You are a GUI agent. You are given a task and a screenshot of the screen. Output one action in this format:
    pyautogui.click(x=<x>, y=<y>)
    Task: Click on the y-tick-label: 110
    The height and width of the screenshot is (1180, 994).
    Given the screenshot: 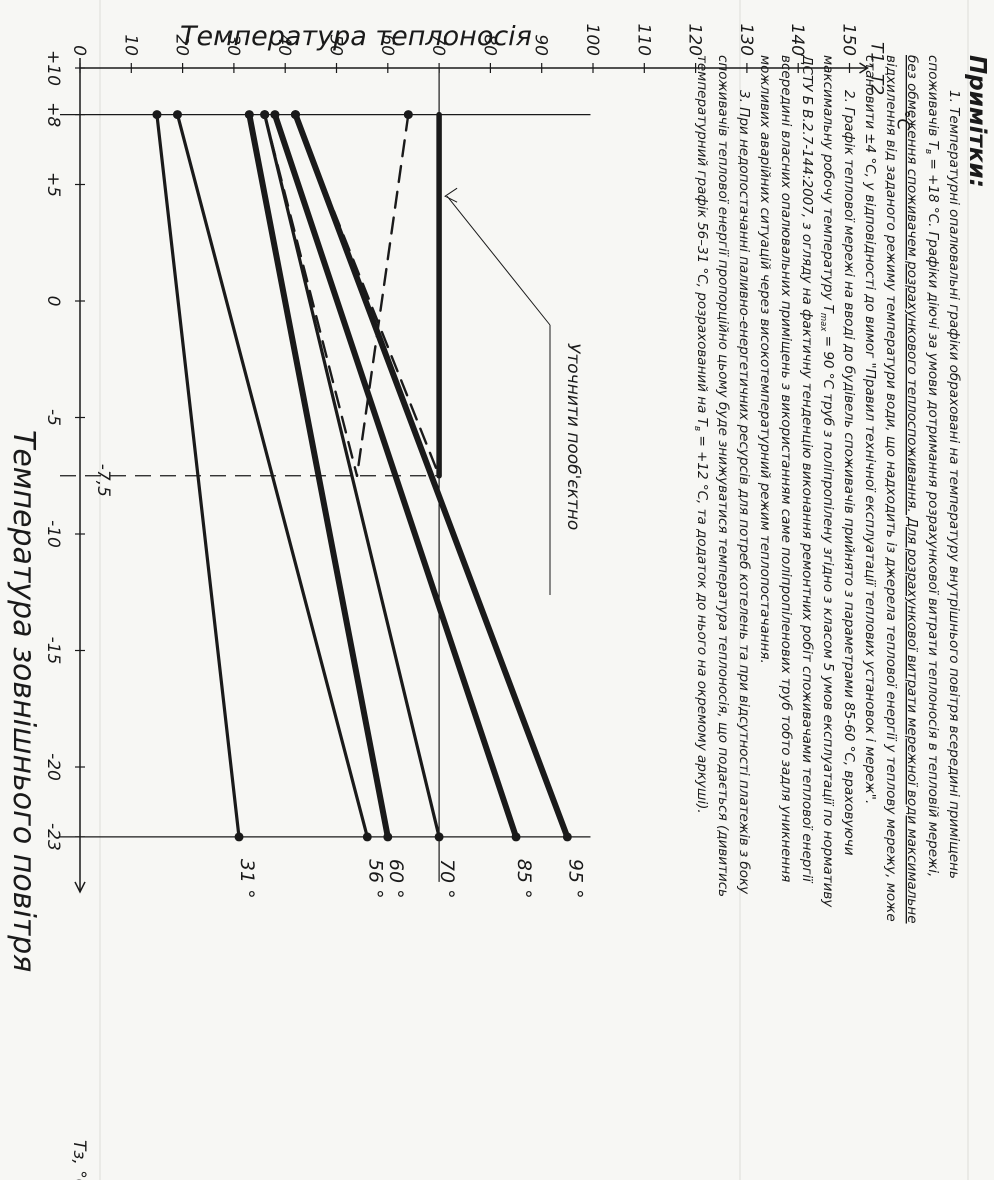 What is the action you would take?
    pyautogui.click(x=643, y=40)
    